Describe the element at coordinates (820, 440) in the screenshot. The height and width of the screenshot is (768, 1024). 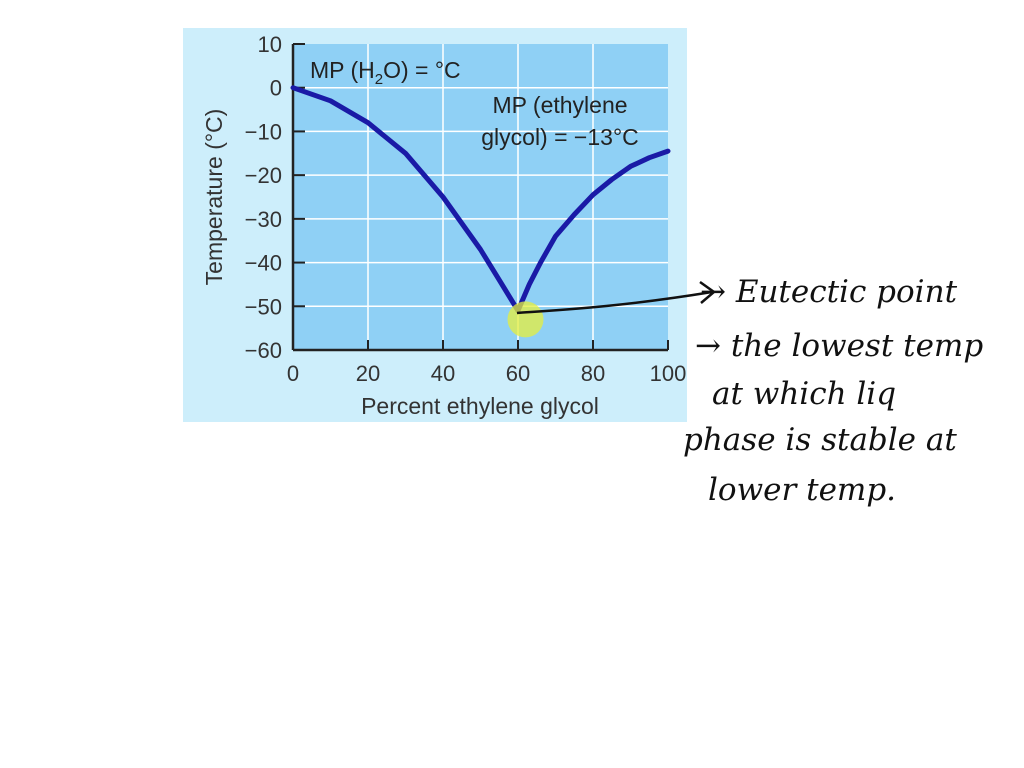
I see `note-line-4: phase is stable at` at that location.